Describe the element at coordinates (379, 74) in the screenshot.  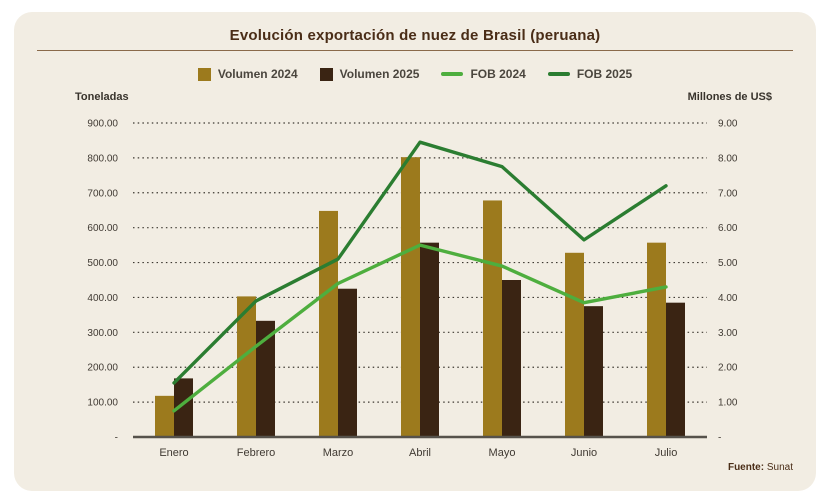
I see `legend-label: Volumen 2025` at that location.